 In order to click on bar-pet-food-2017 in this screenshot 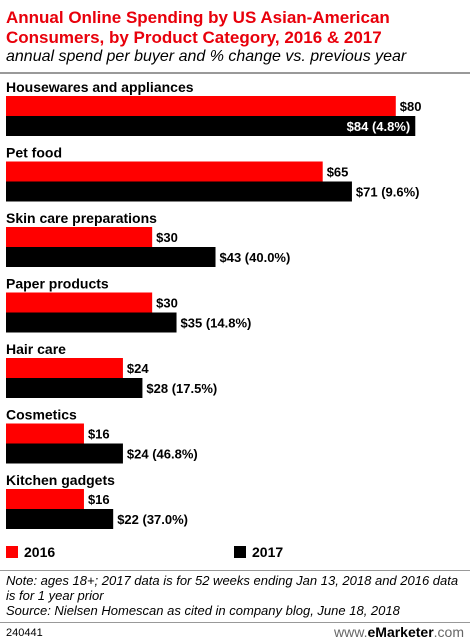, I will do `click(179, 191)`.